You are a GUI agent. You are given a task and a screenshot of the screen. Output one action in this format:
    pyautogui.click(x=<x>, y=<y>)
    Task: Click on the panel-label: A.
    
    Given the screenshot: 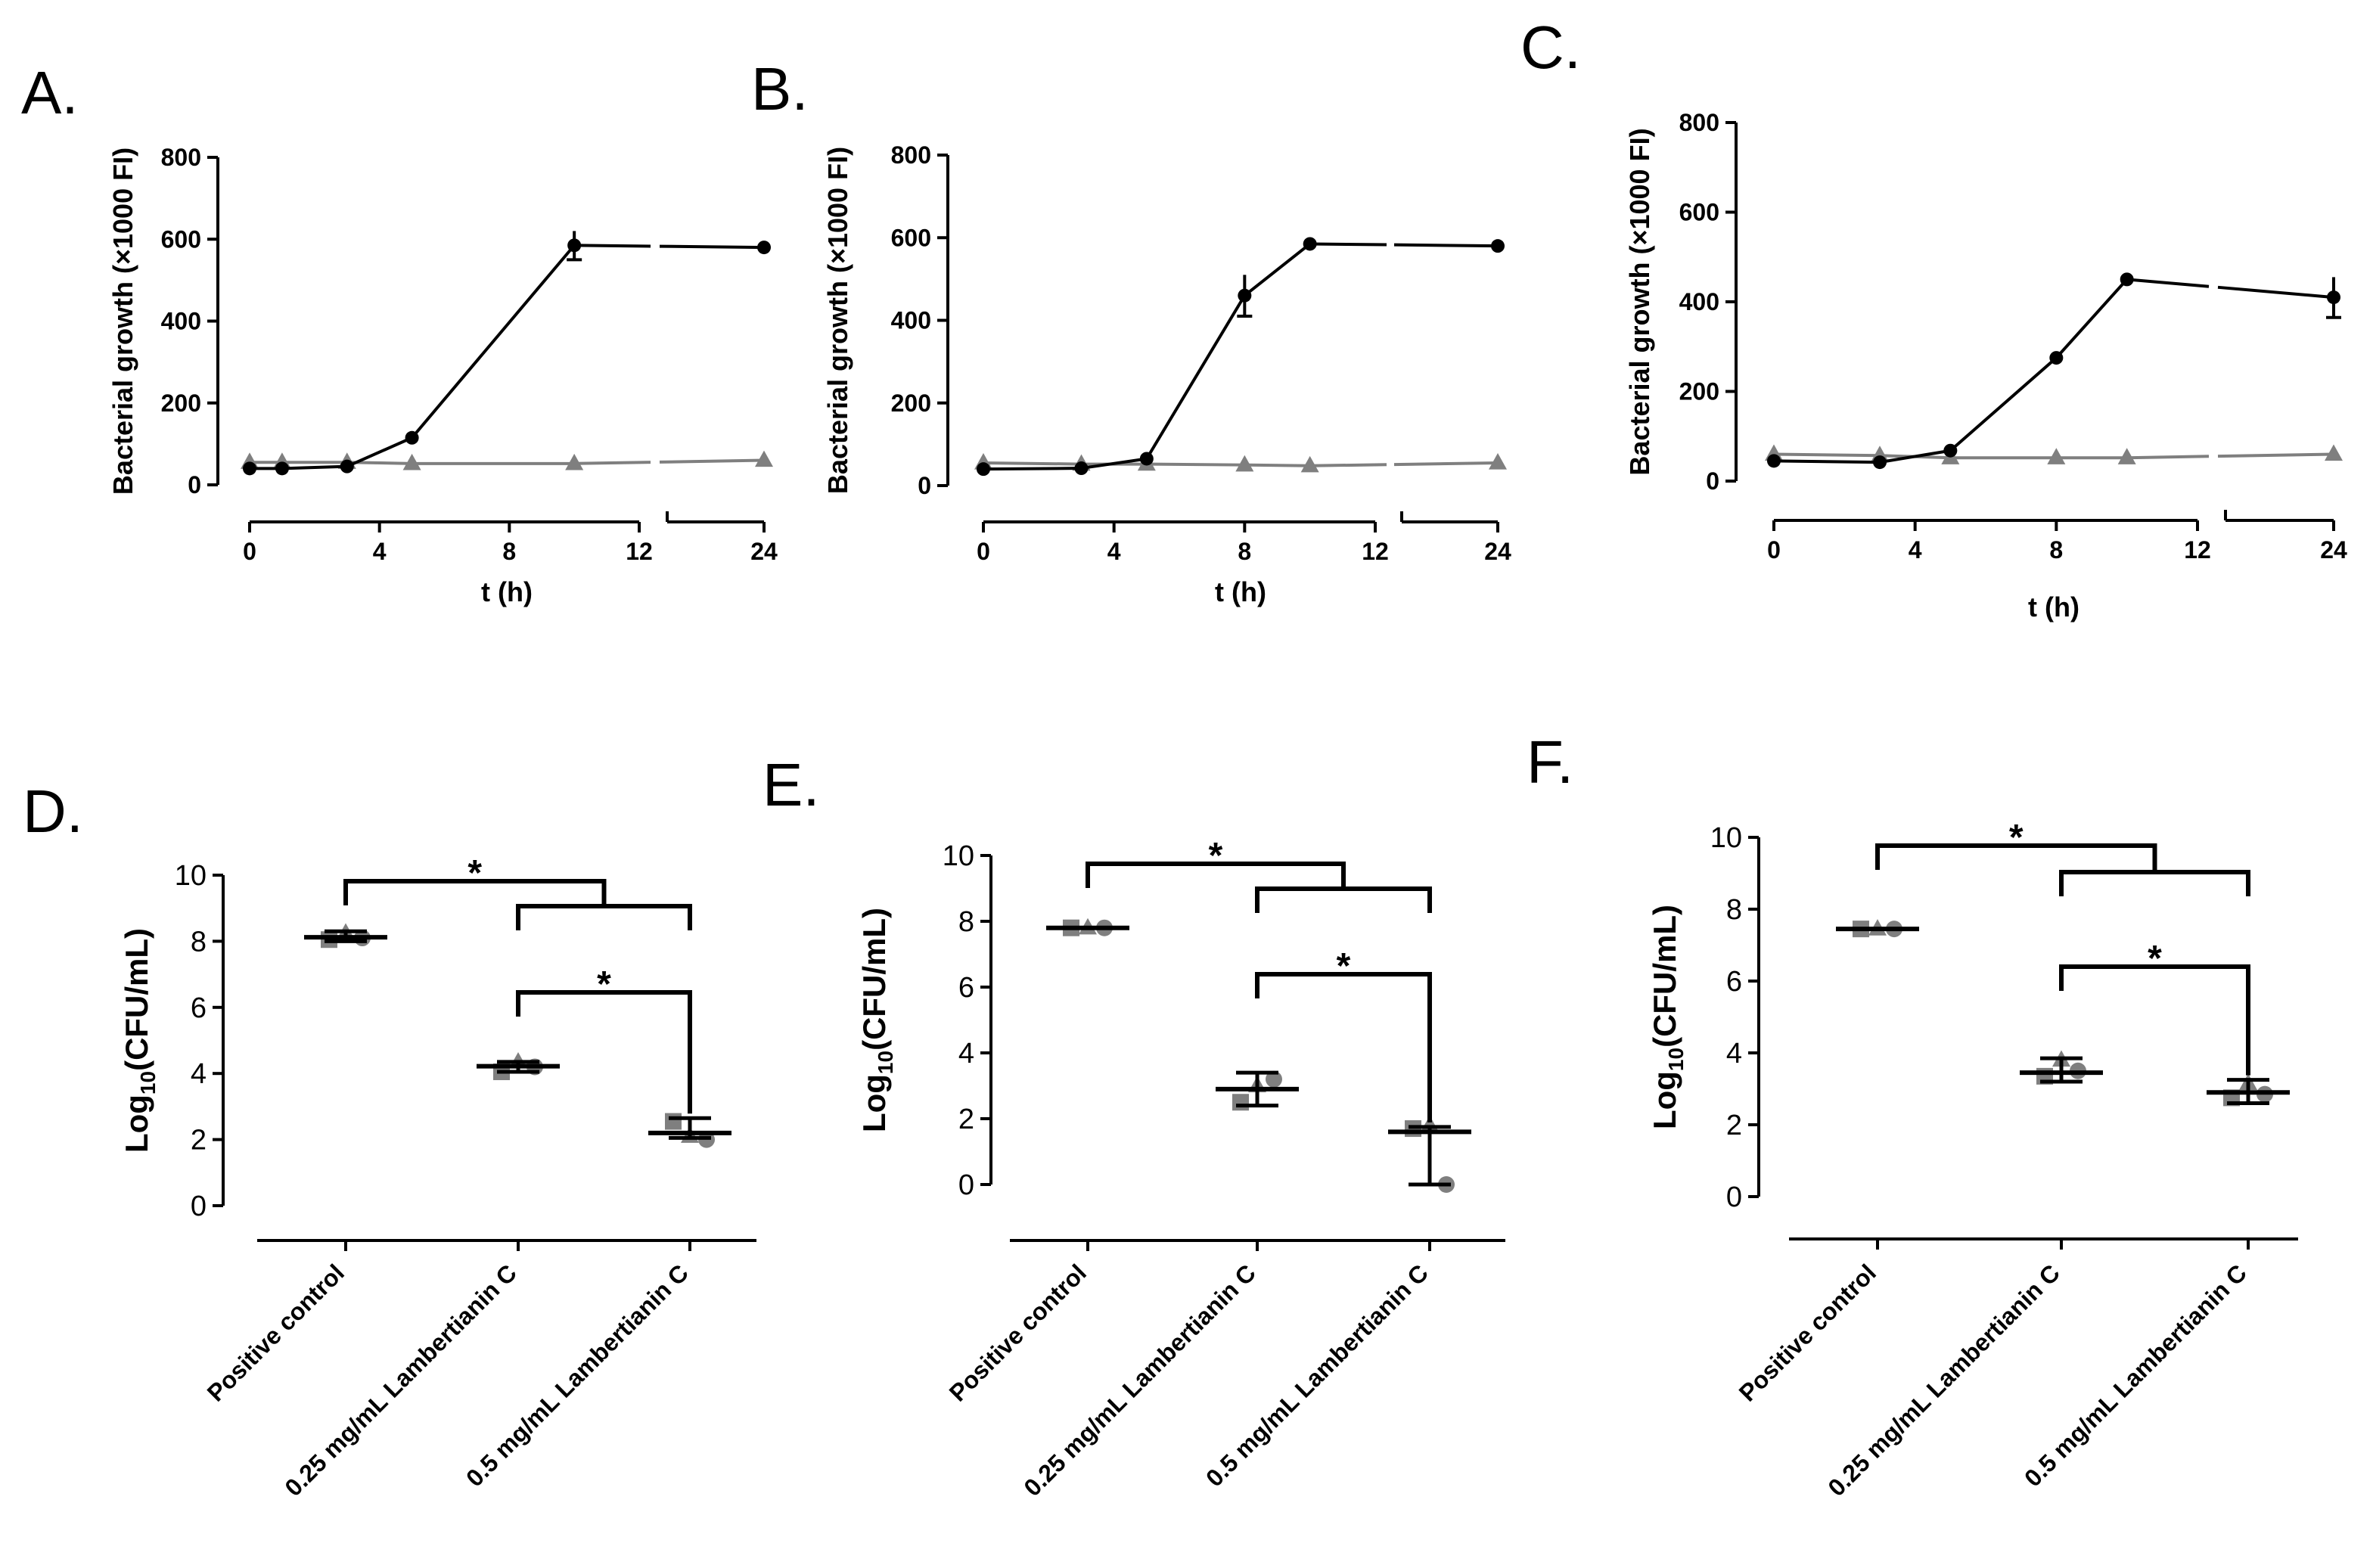 What is the action you would take?
    pyautogui.click(x=50, y=93)
    